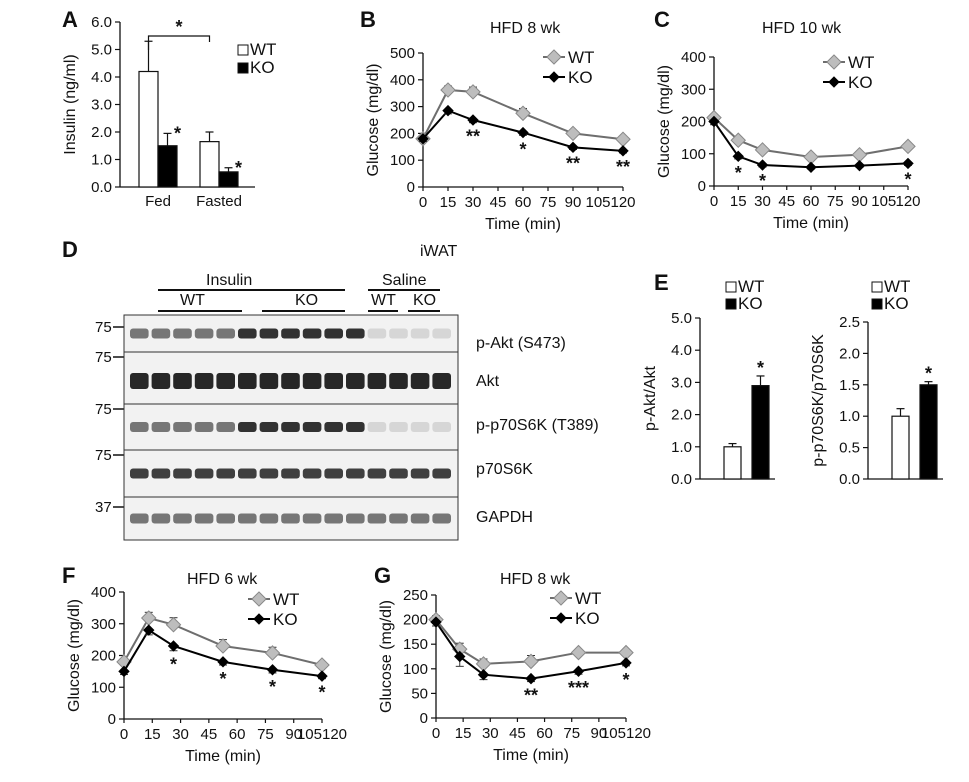 The height and width of the screenshot is (782, 969). I want to click on significance-bracket, so click(179, 42).